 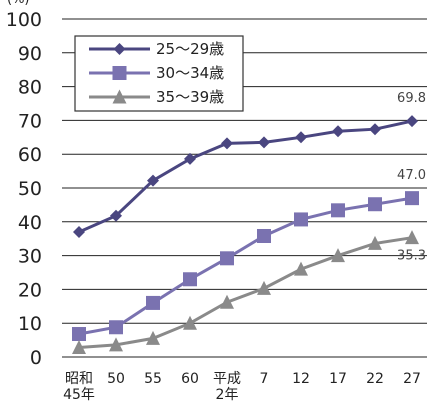 I want to click on x-tick-label: 昭和, so click(x=79, y=379).